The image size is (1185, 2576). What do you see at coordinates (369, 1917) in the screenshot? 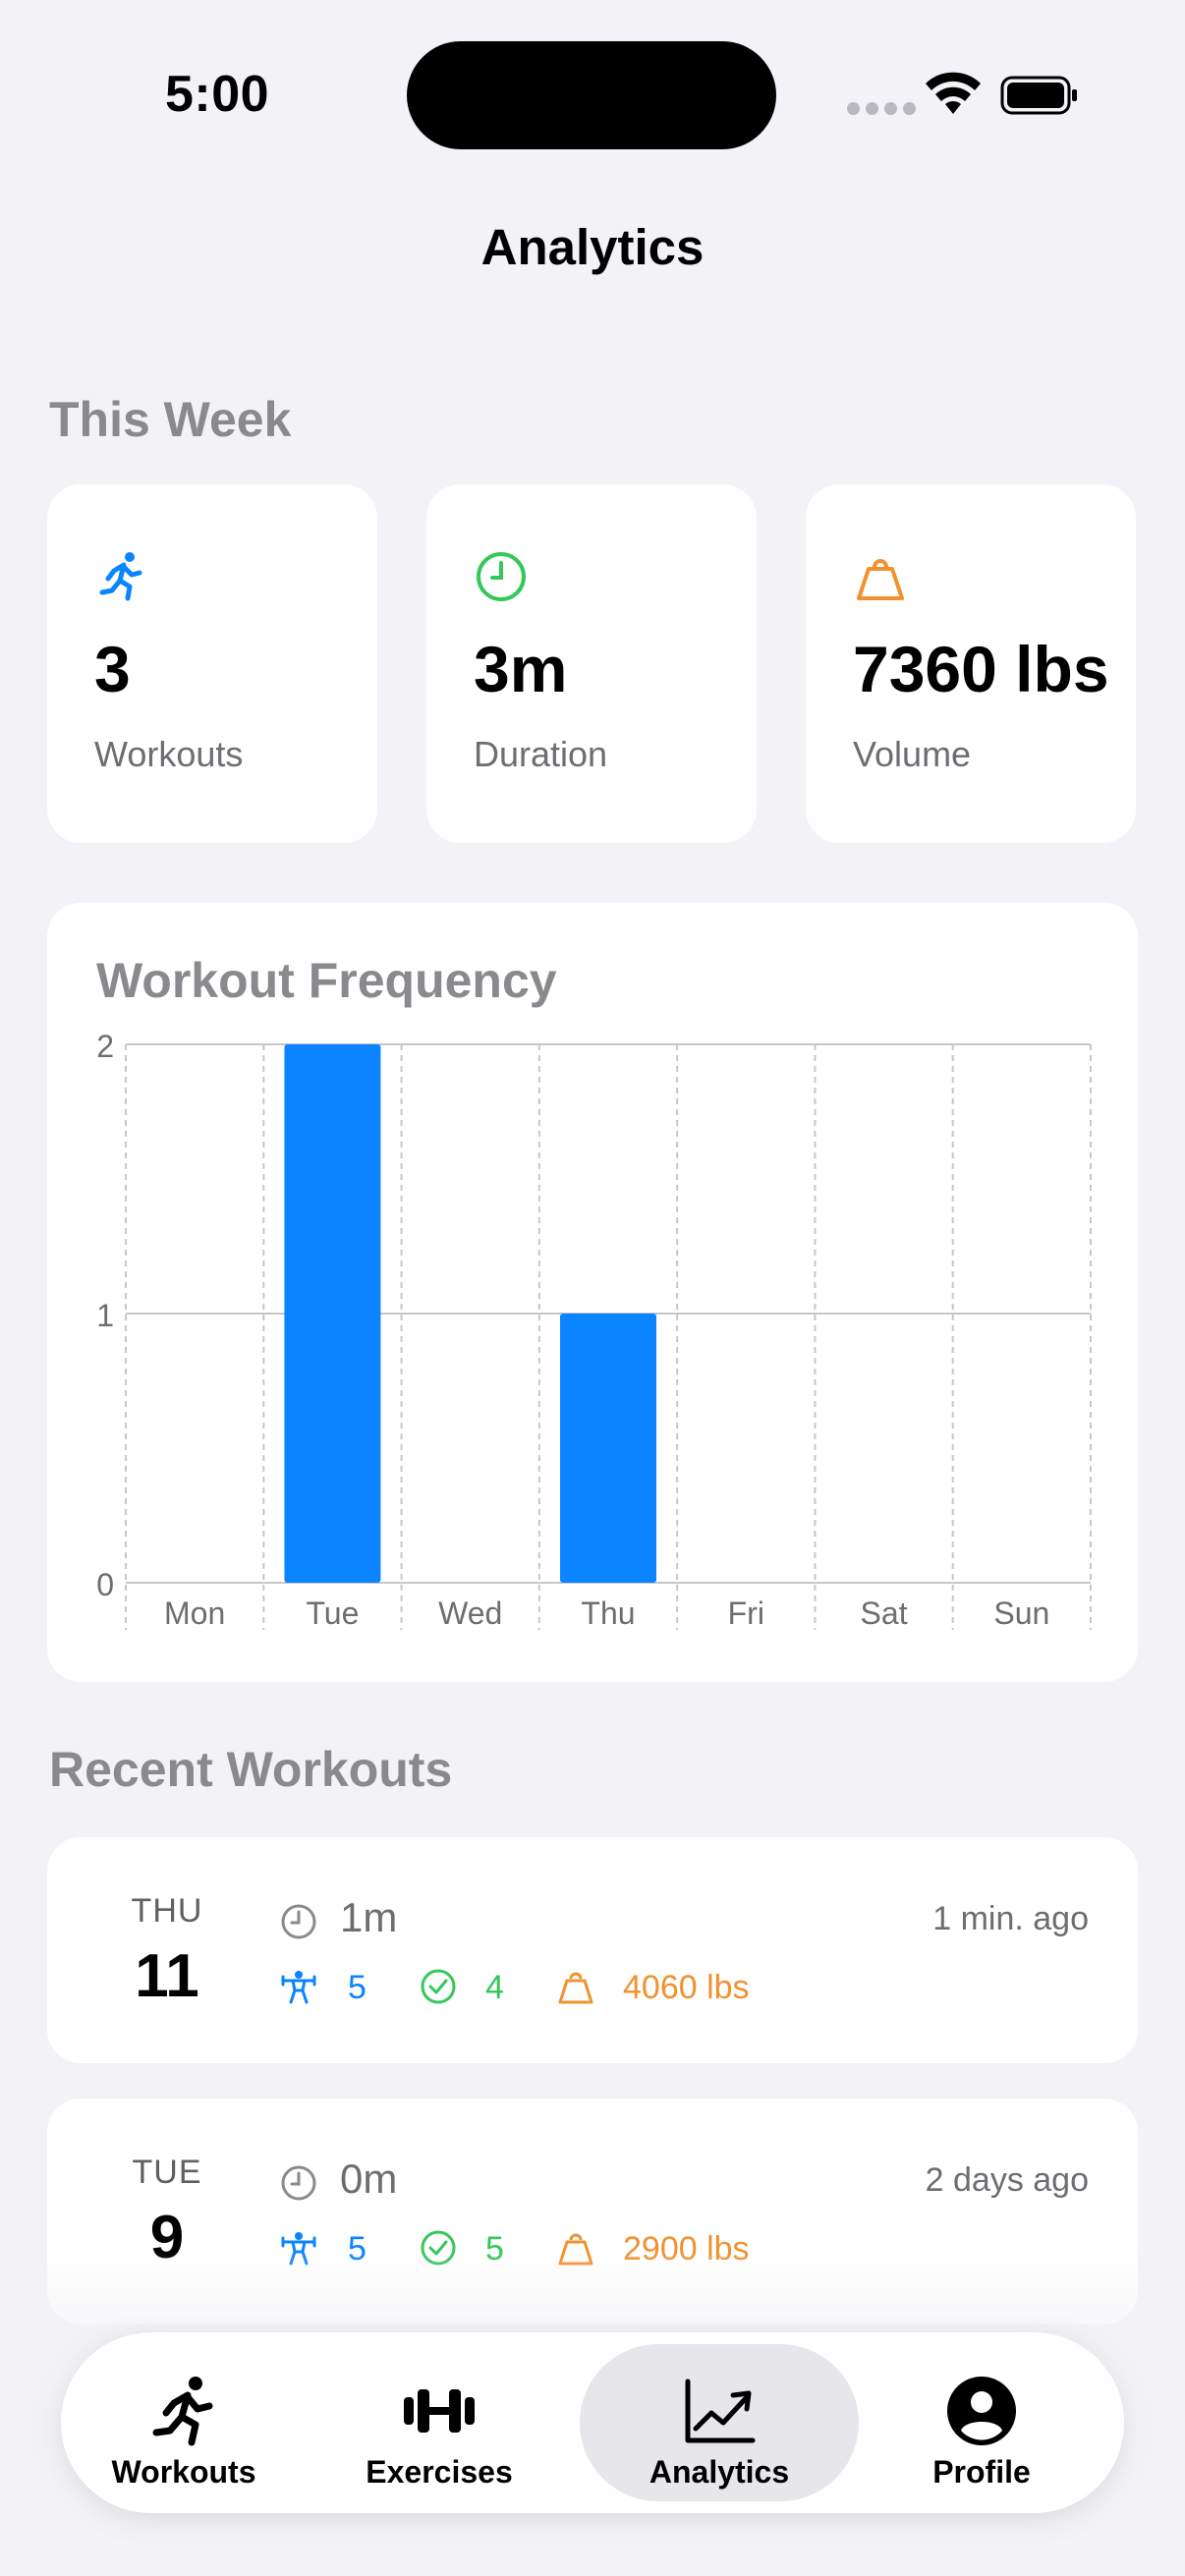
I see `workout-duration: 1m` at bounding box center [369, 1917].